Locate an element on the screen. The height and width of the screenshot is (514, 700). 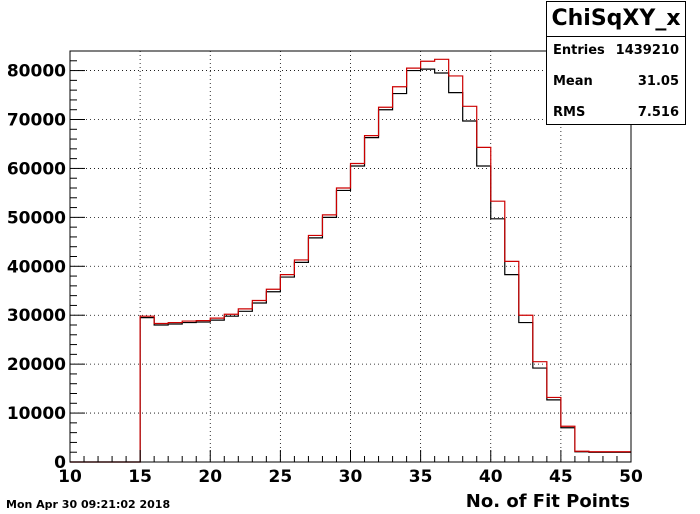
x-tick-label: 40 is located at coordinates (491, 477).